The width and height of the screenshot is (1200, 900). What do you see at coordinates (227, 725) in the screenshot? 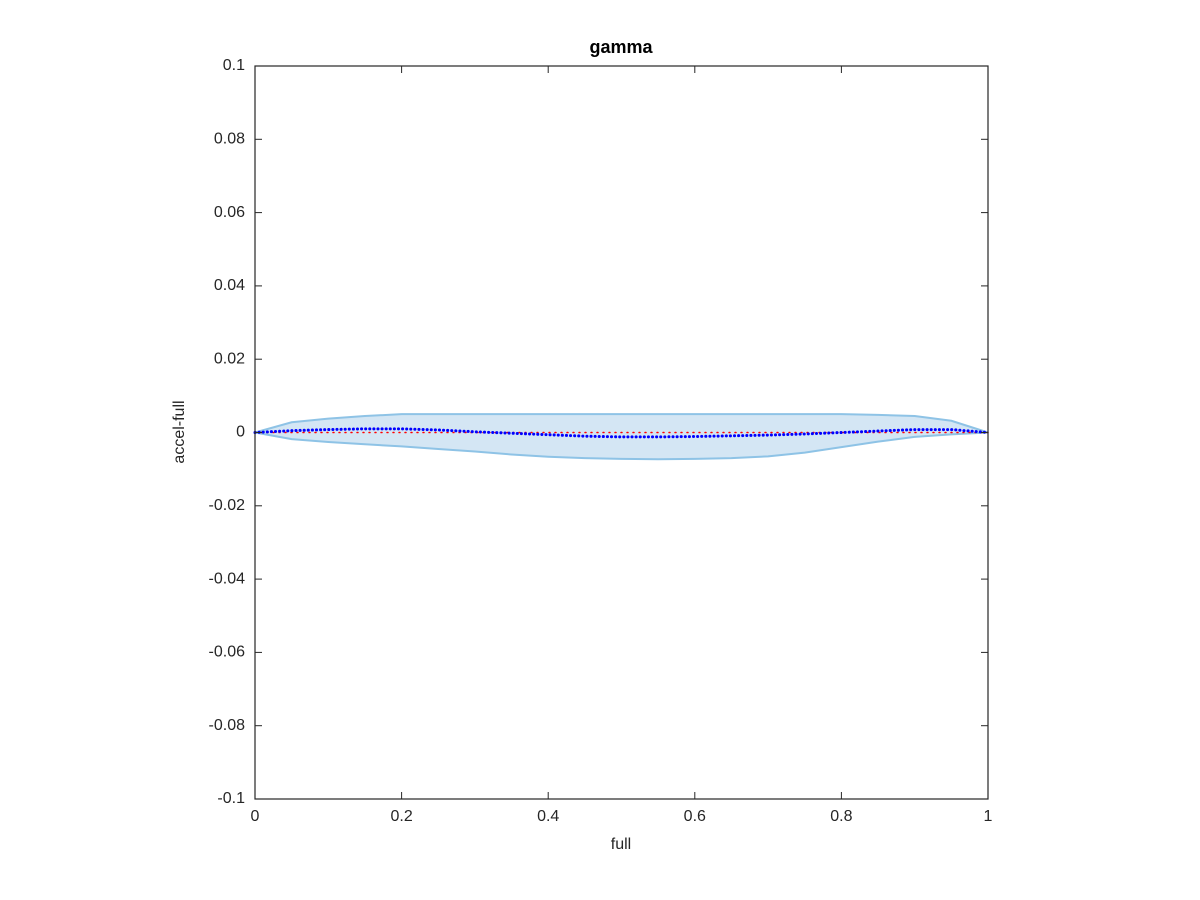
I see `y-tick-label: -0.08` at bounding box center [227, 725].